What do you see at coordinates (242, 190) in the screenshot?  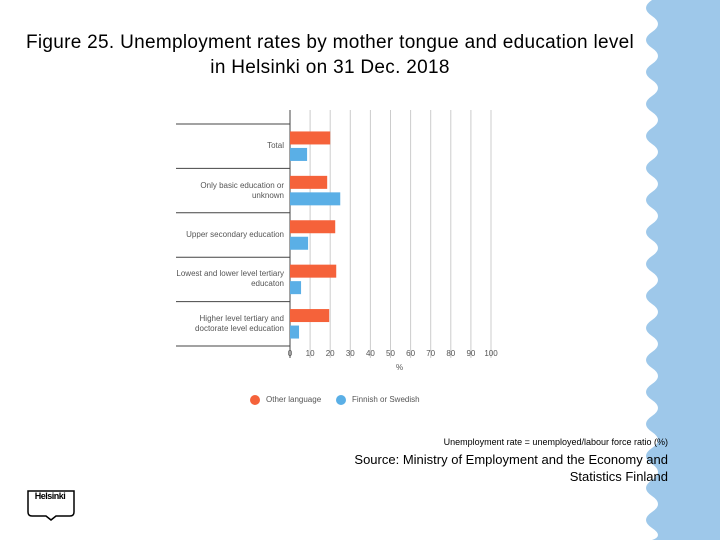 I see `y-tick-label: Only basic education or unknown` at bounding box center [242, 190].